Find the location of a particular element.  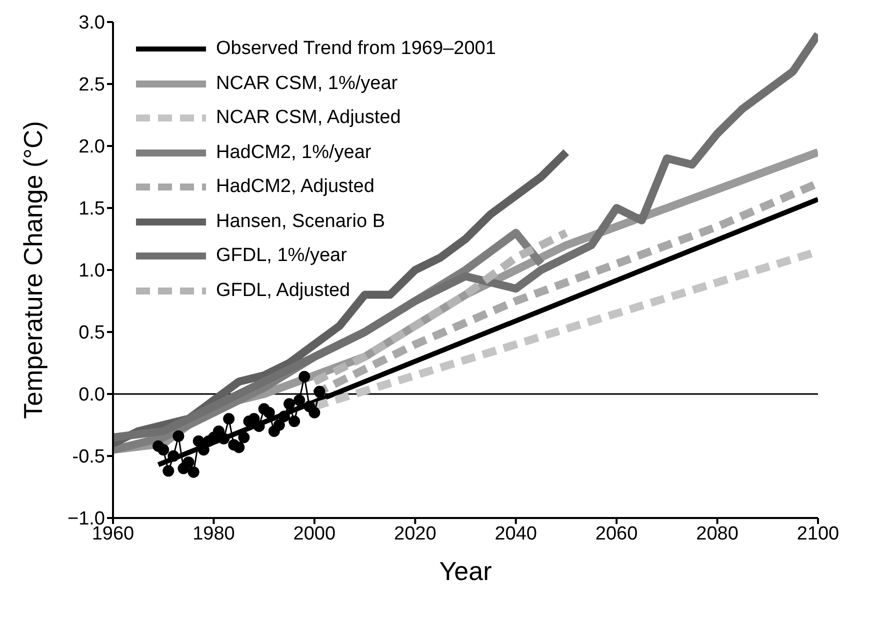

x-tick-label: 2080 is located at coordinates (717, 533).